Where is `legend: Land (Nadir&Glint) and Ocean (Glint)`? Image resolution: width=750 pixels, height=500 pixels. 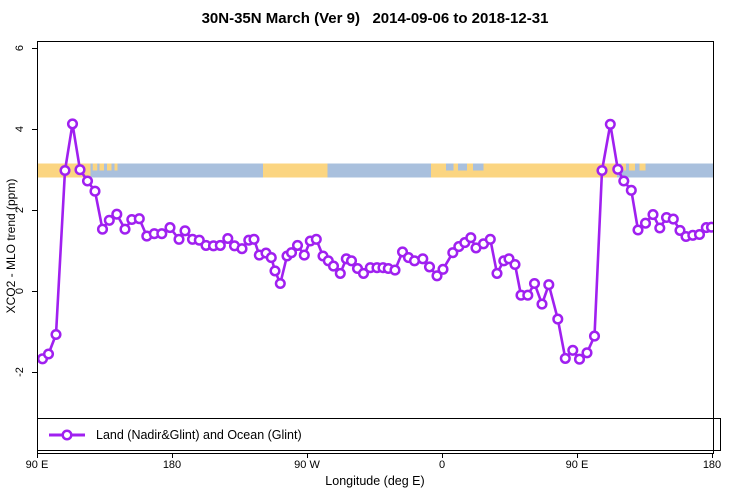 legend: Land (Nadir&Glint) and Ocean (Glint) is located at coordinates (379, 434).